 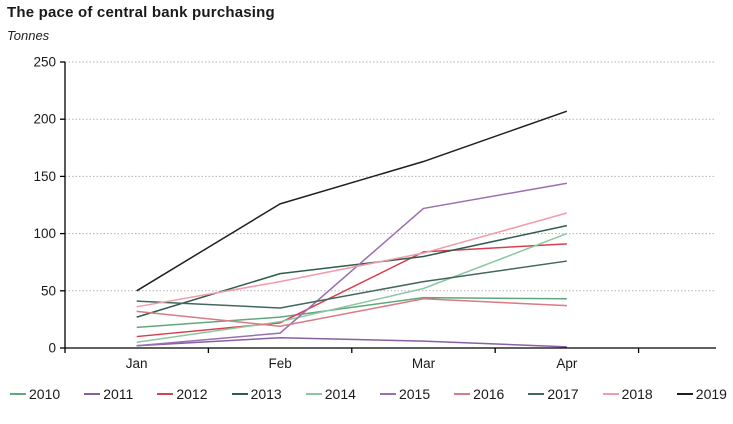 I want to click on y-tick-label: 150, so click(x=44, y=176).